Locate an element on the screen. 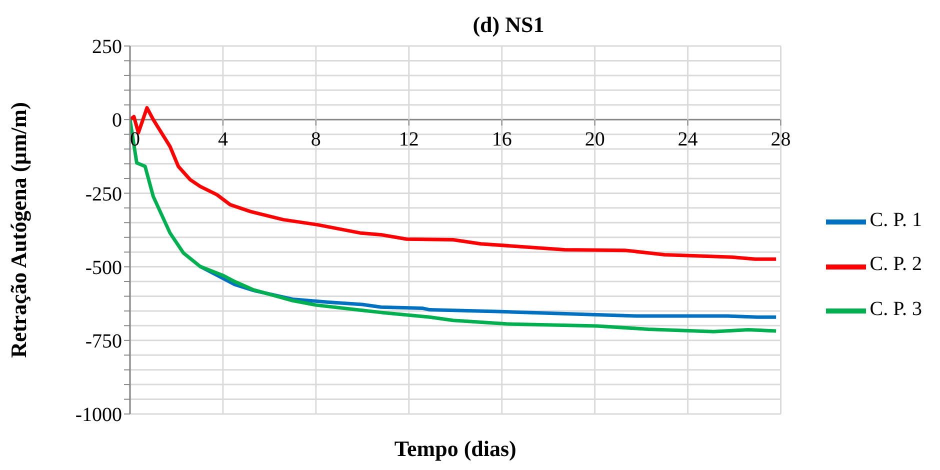  legend-label: C. P. 3 is located at coordinates (896, 309).